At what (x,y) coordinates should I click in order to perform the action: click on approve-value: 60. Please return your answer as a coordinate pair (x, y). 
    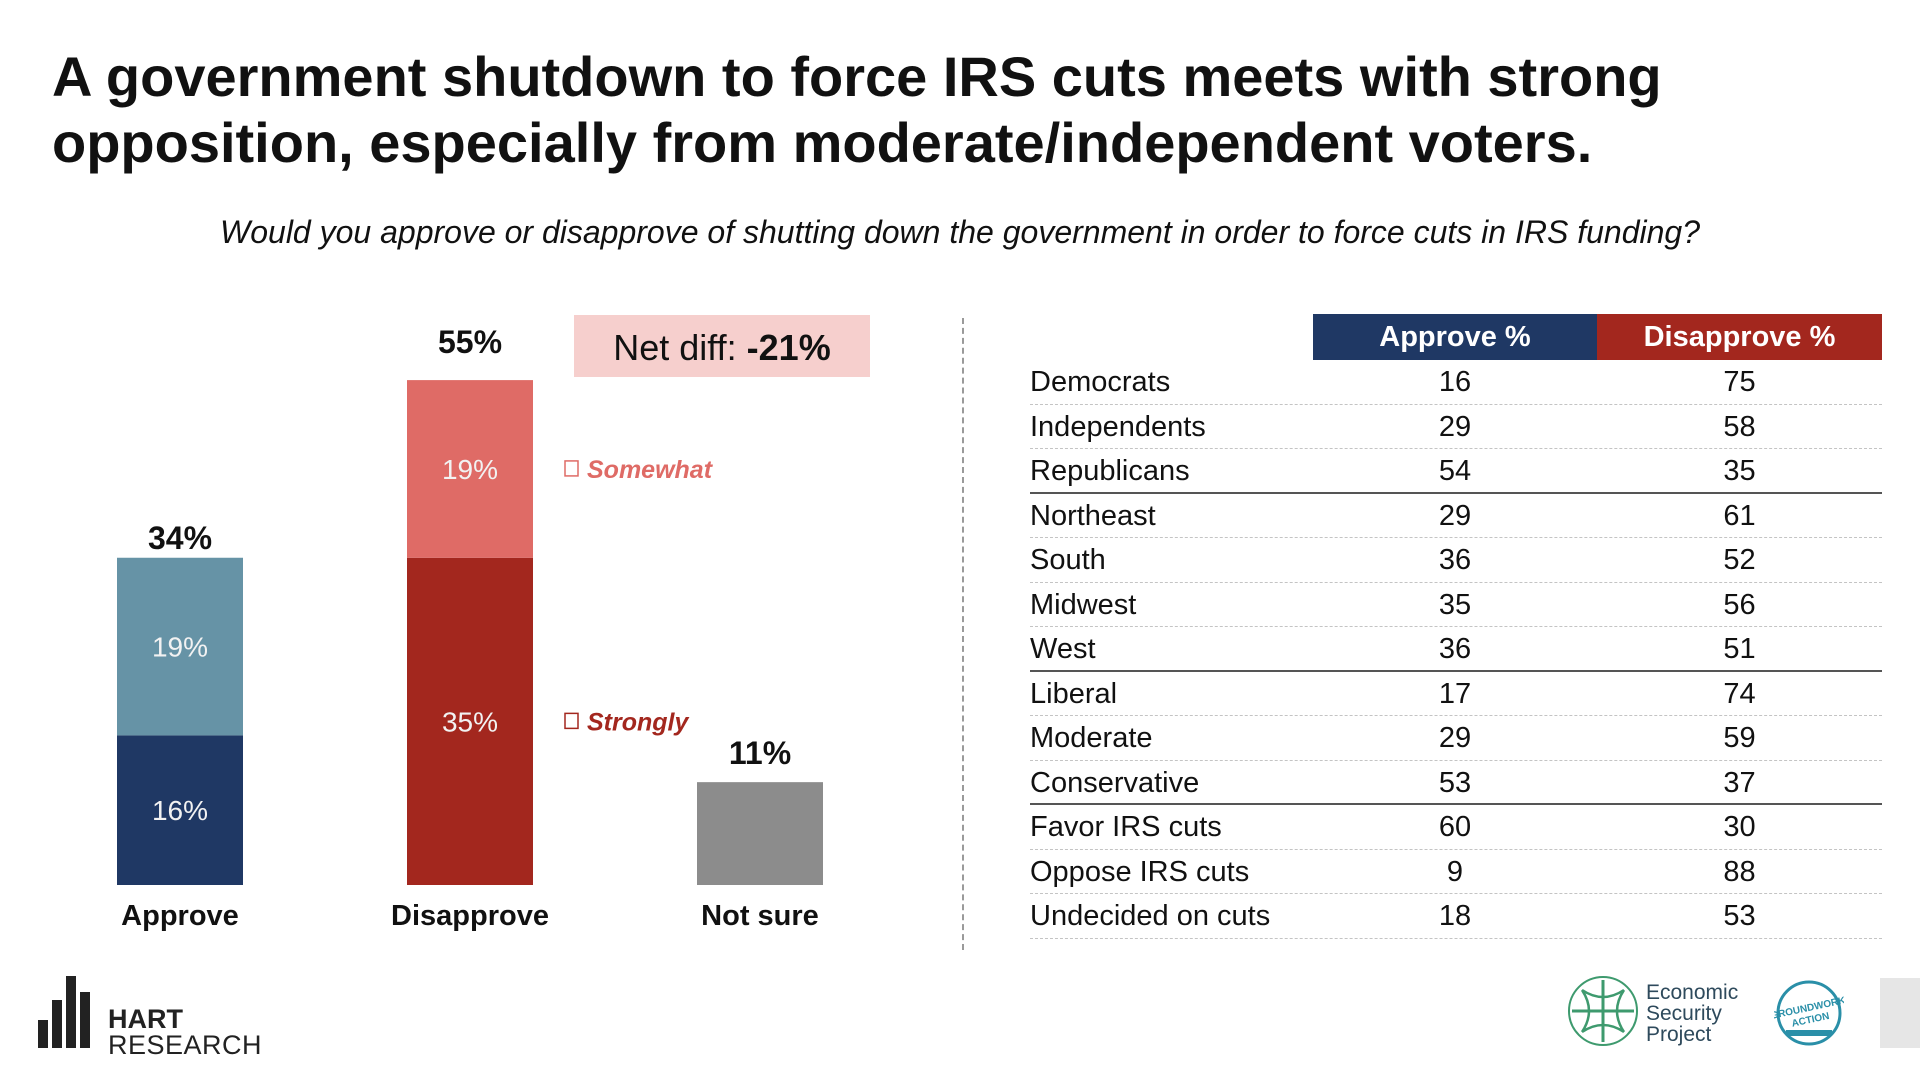
    Looking at the image, I should click on (1455, 827).